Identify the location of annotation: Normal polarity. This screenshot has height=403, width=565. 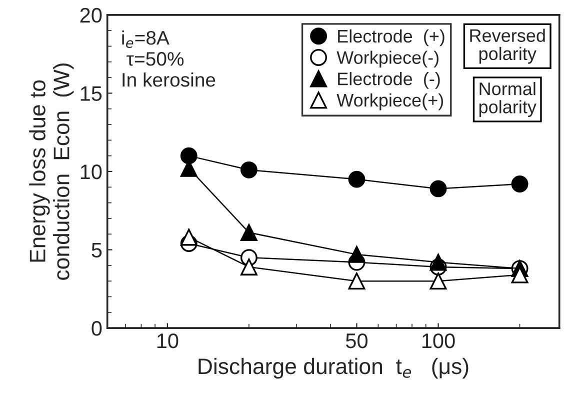
(507, 99).